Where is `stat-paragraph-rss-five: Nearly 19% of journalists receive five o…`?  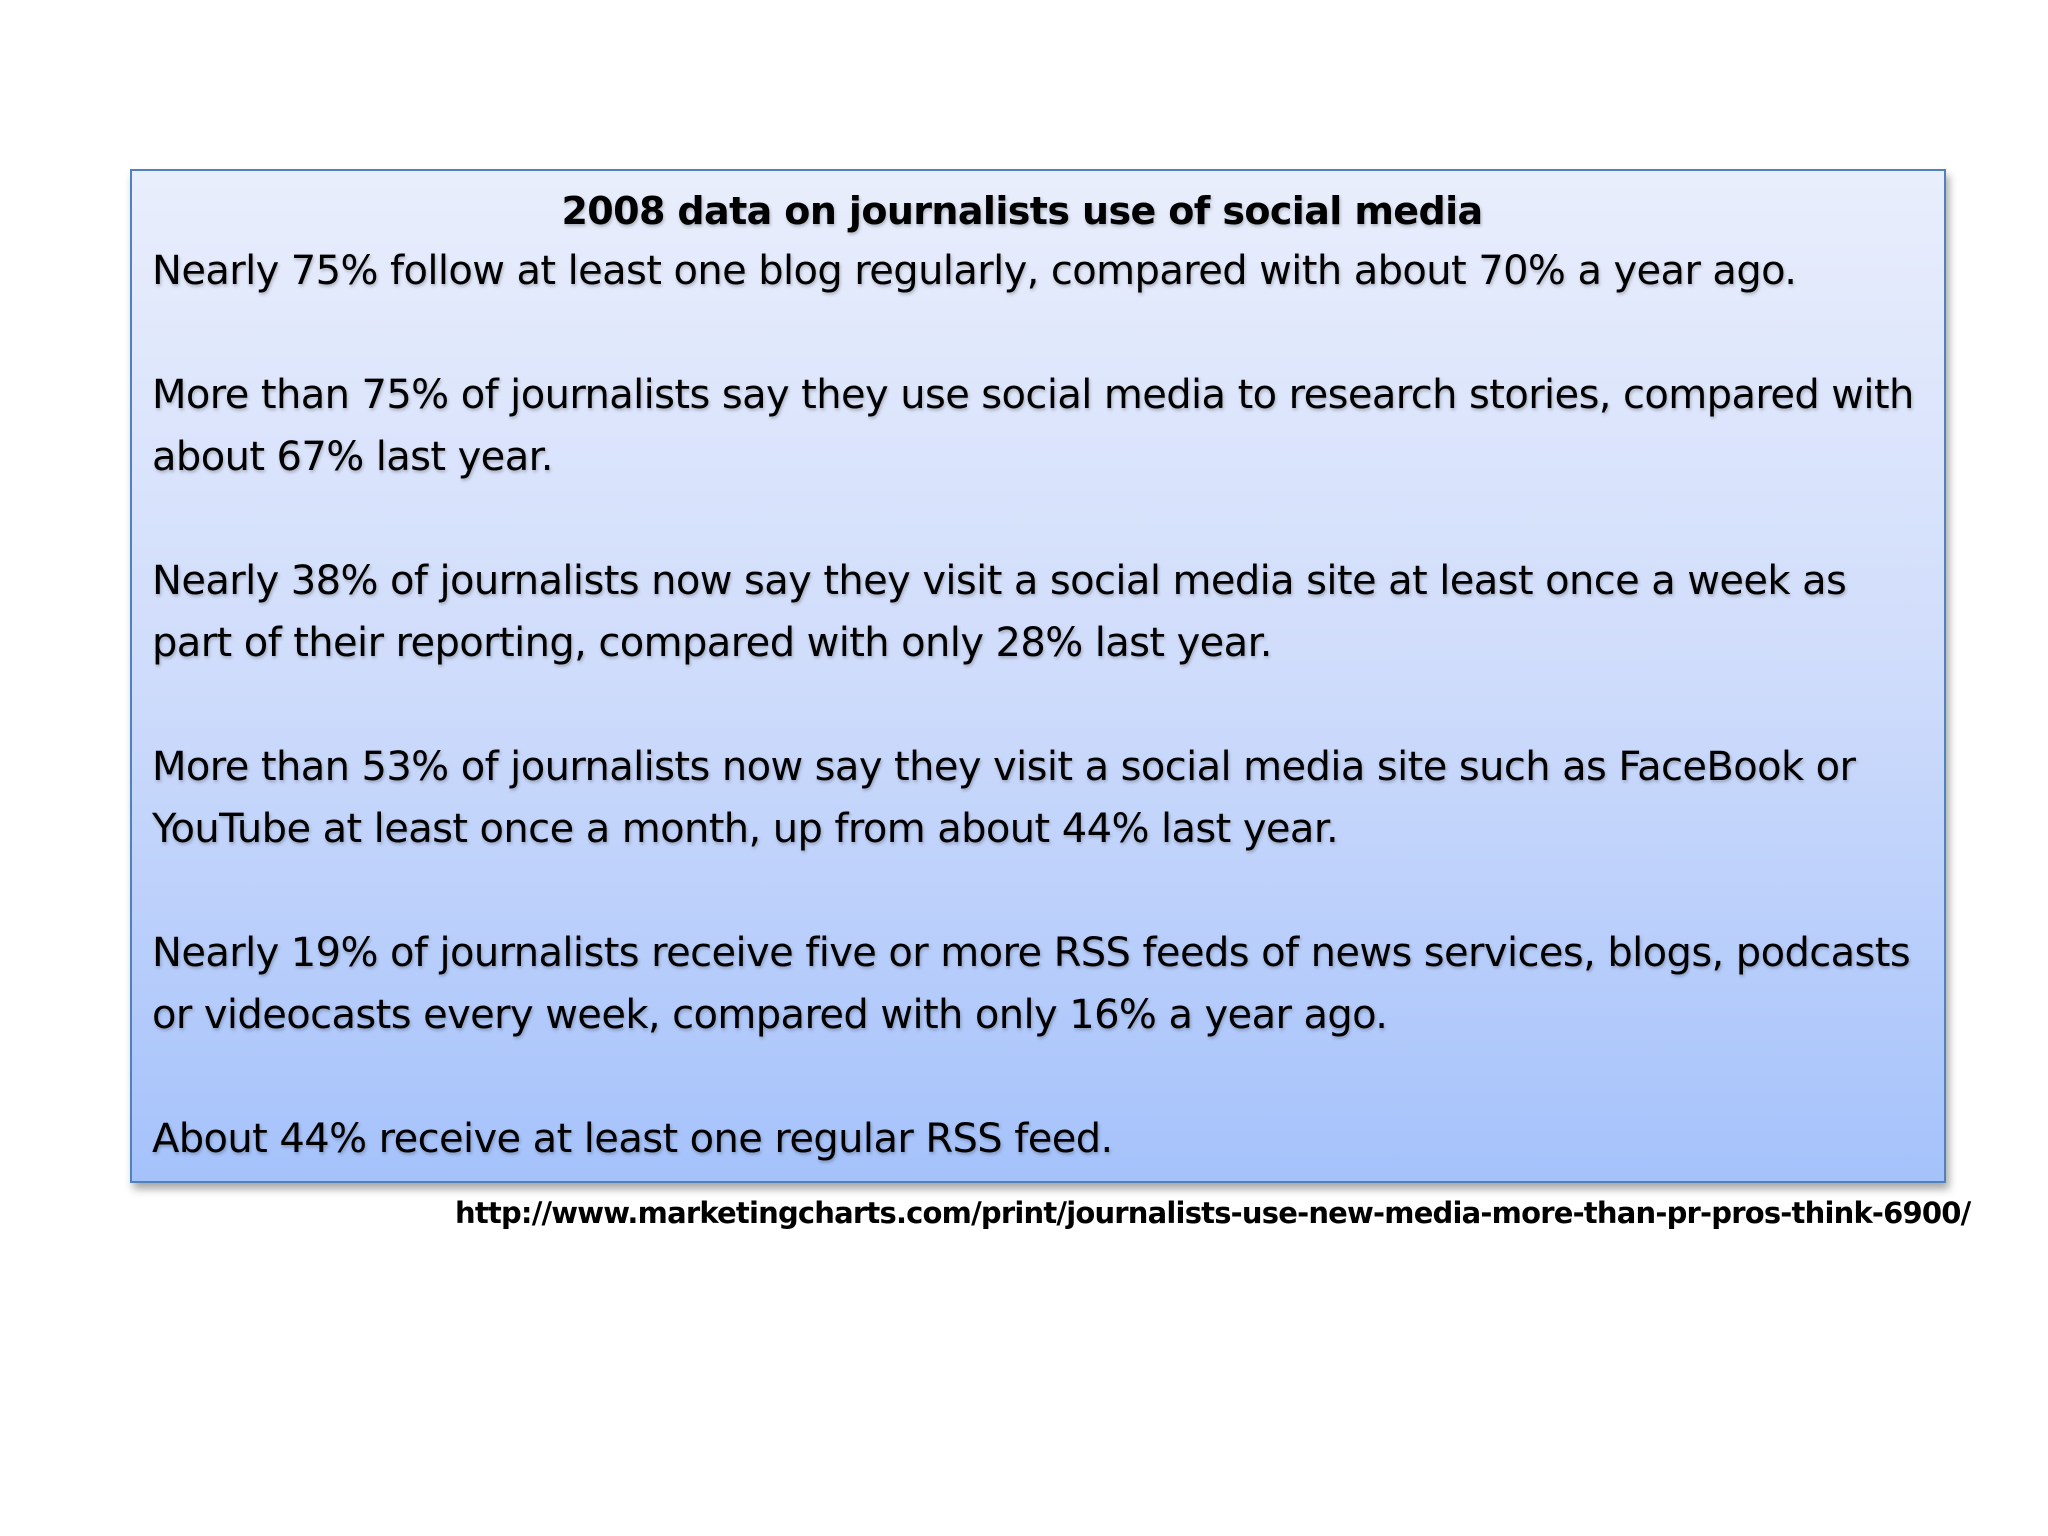
stat-paragraph-rss-five: Nearly 19% of journalists receive five o… is located at coordinates (1031, 984).